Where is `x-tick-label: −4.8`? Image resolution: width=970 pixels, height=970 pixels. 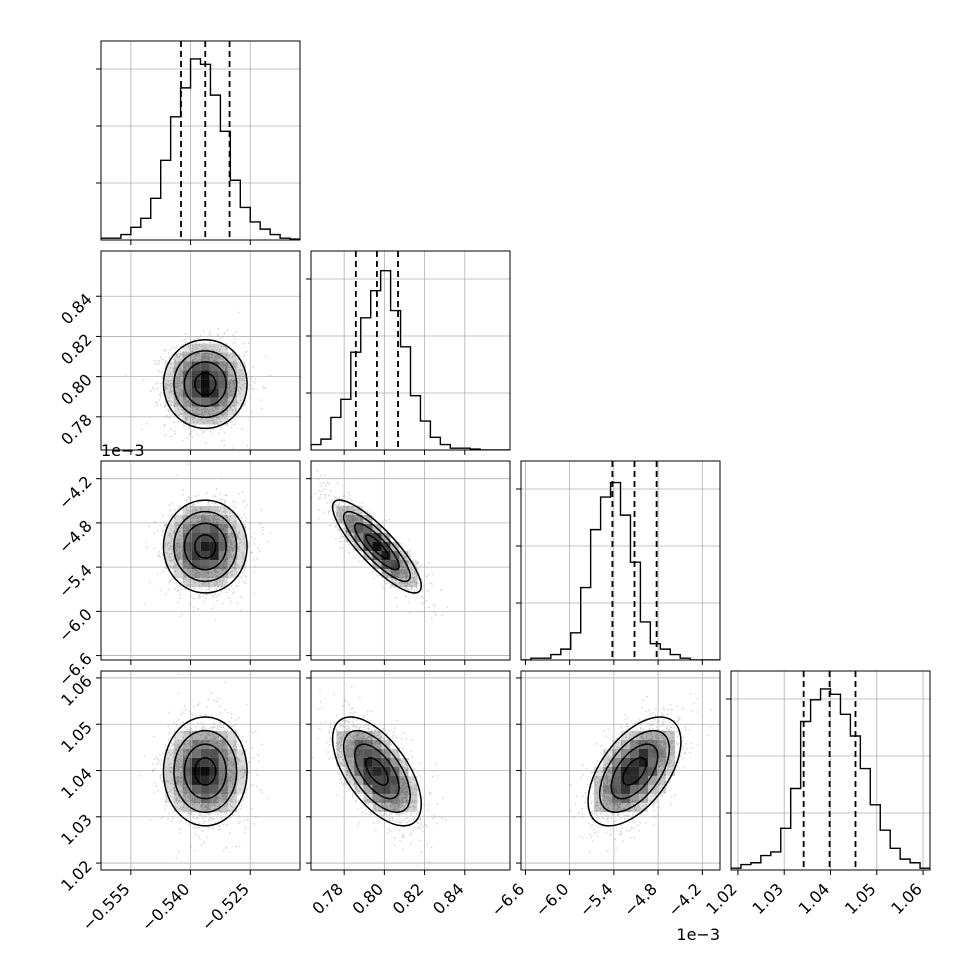 x-tick-label: −4.8 is located at coordinates (640, 899).